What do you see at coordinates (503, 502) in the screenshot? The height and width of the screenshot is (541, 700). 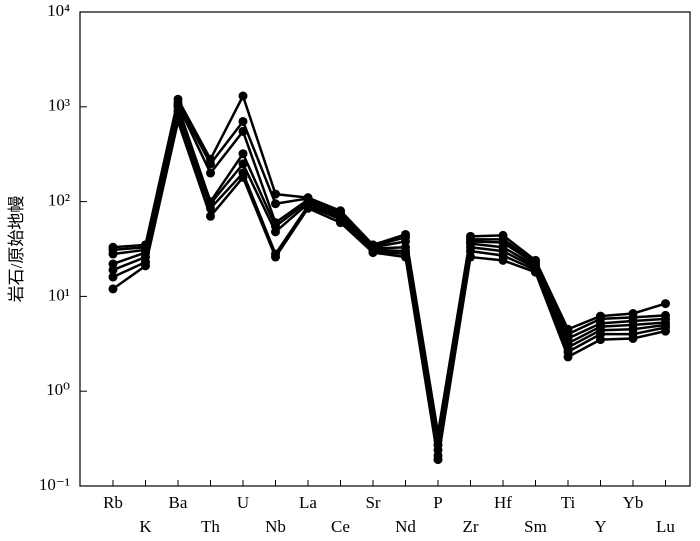 I see `x-tick-label: Hf` at bounding box center [503, 502].